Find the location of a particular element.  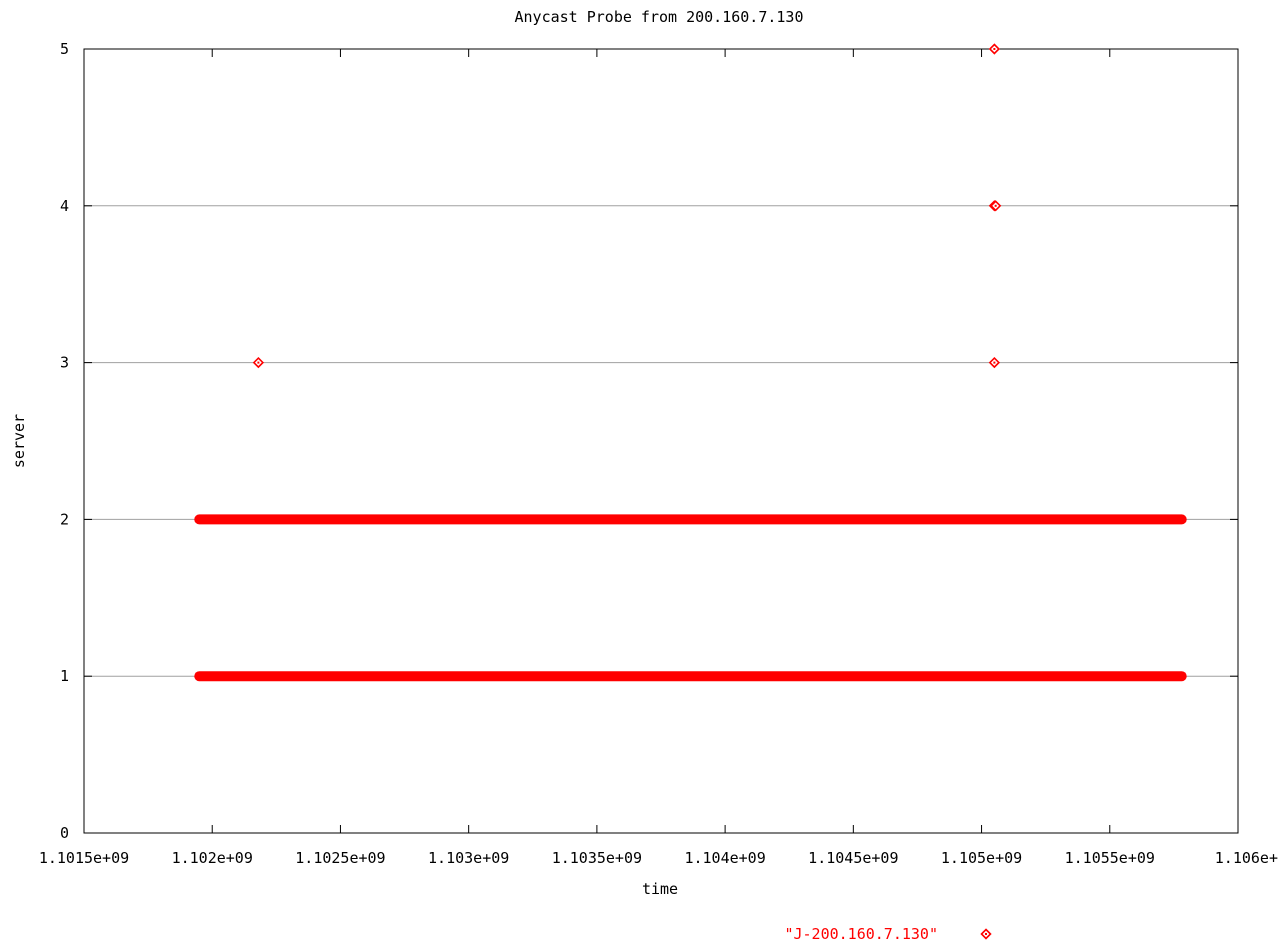

legend-marker-icon is located at coordinates (986, 934).